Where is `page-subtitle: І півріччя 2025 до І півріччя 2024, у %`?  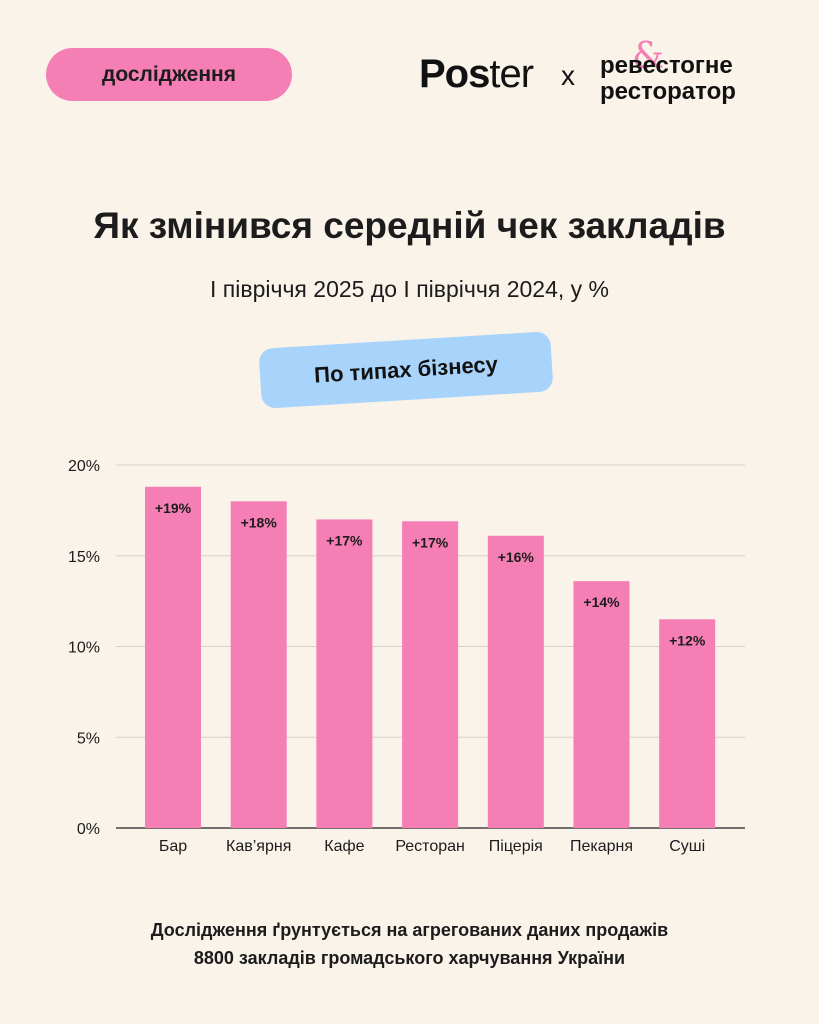
page-subtitle: І півріччя 2025 до І півріччя 2024, у % is located at coordinates (409, 289).